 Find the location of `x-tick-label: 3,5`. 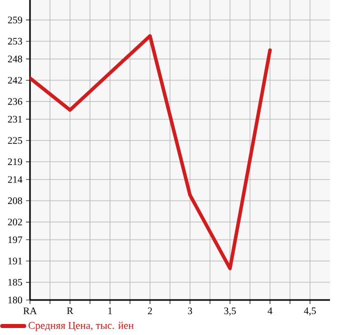

x-tick-label: 3,5 is located at coordinates (230, 312).